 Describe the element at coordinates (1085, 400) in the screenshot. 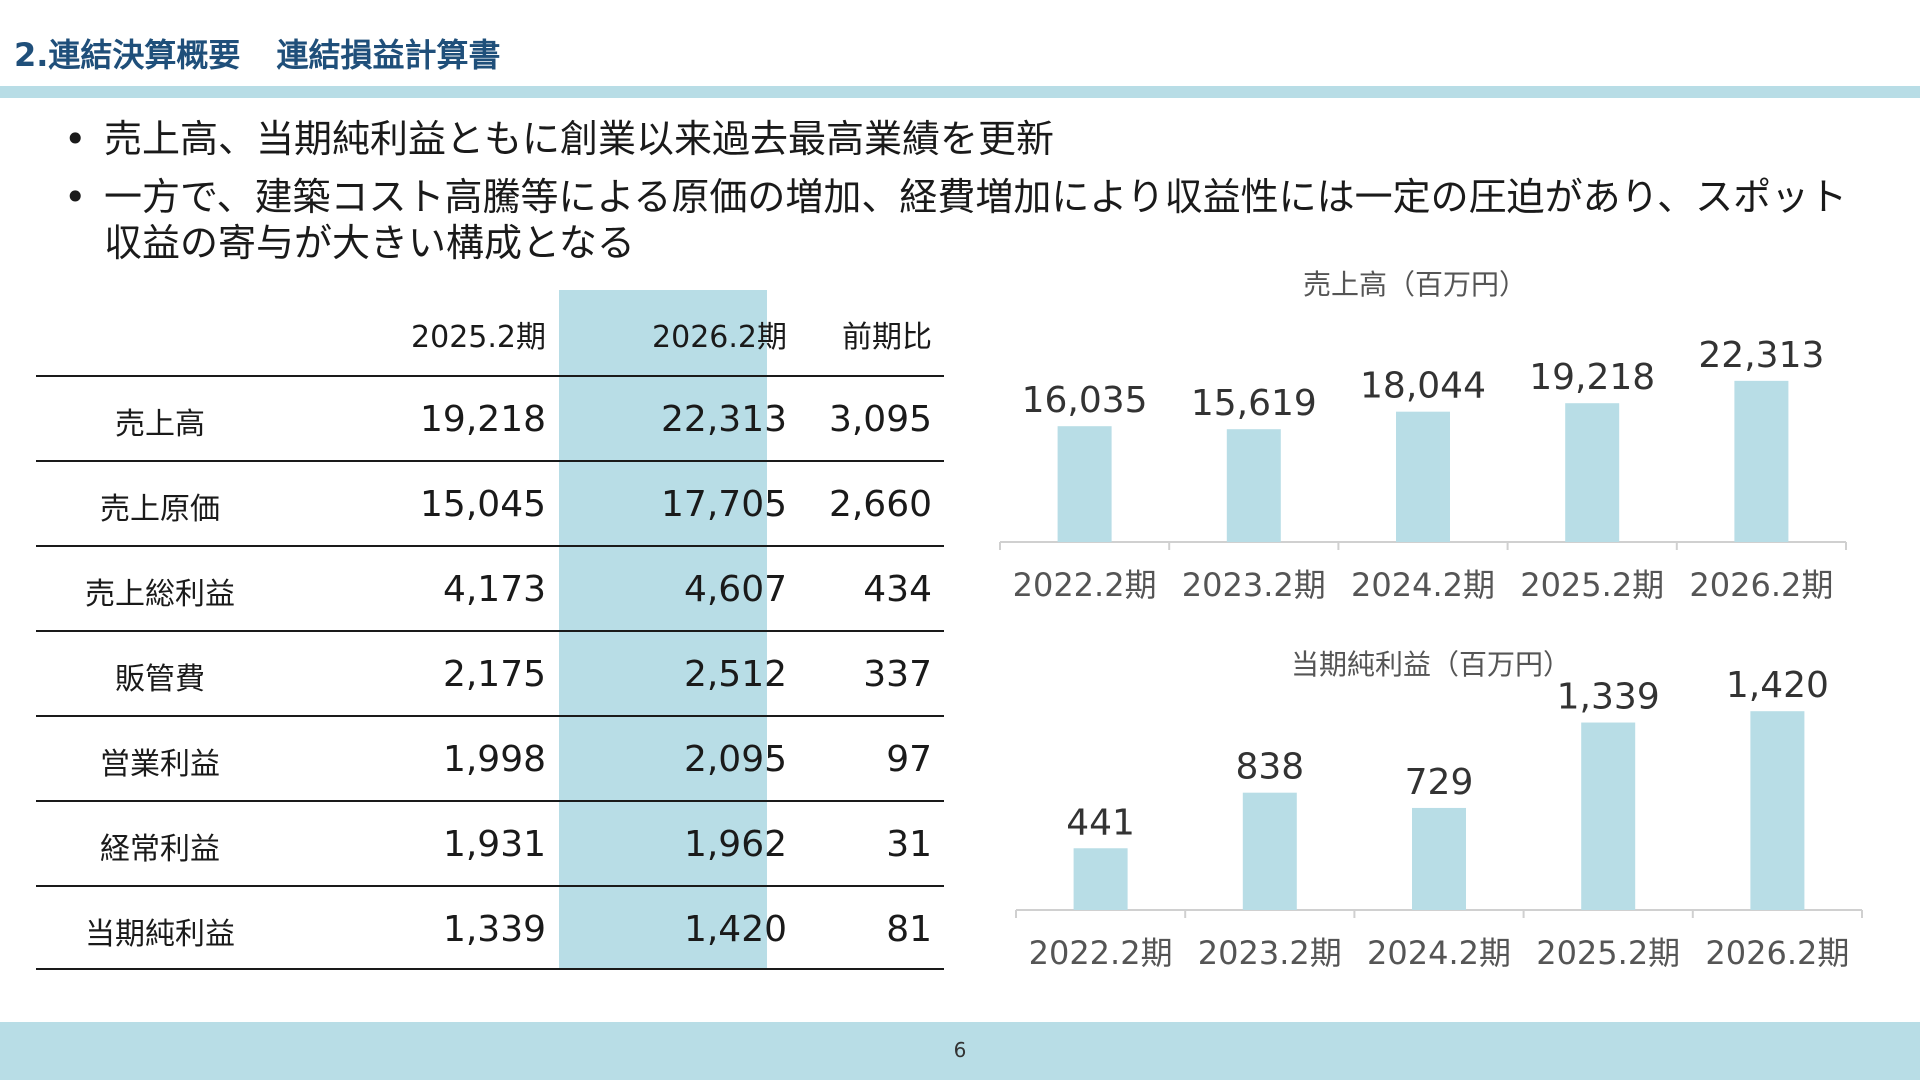

I see `bar-value-label: 16,035` at that location.